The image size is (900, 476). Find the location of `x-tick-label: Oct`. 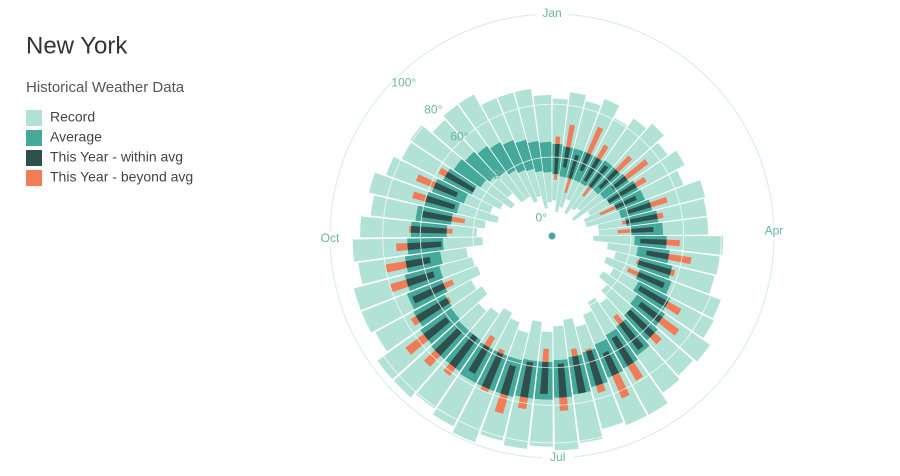

x-tick-label: Oct is located at coordinates (330, 238).